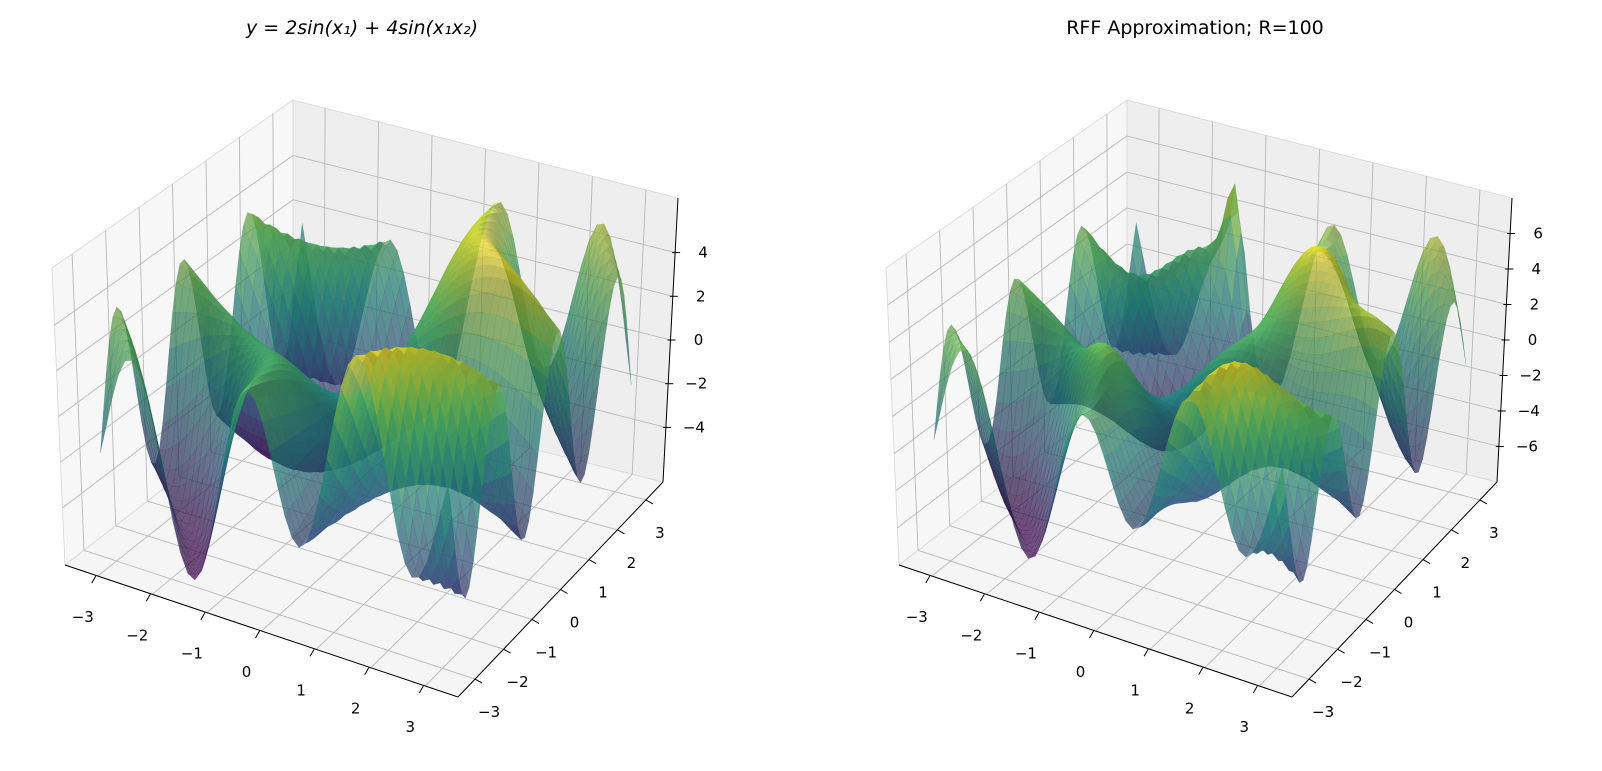  Describe the element at coordinates (361, 28) in the screenshot. I see `left-plot-title: y = 2sin(x₁) + 4sin(x₁x₂)` at that location.